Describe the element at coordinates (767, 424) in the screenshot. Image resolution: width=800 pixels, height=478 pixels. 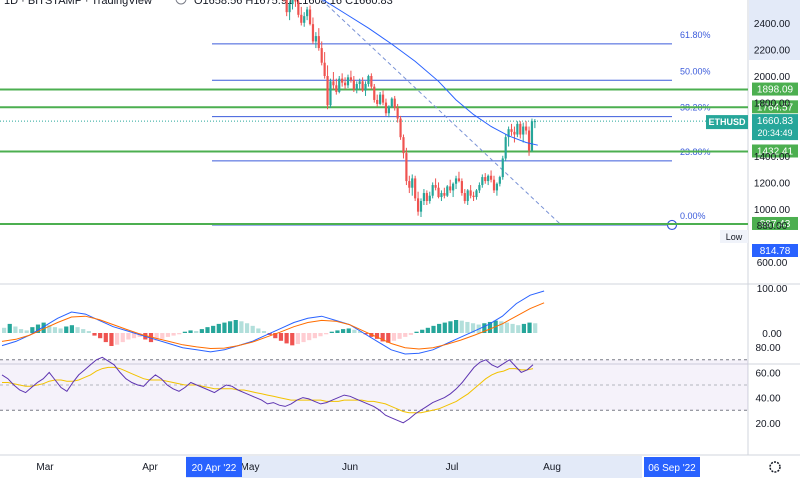
I see `rsi-axis-label: 20.00` at that location.